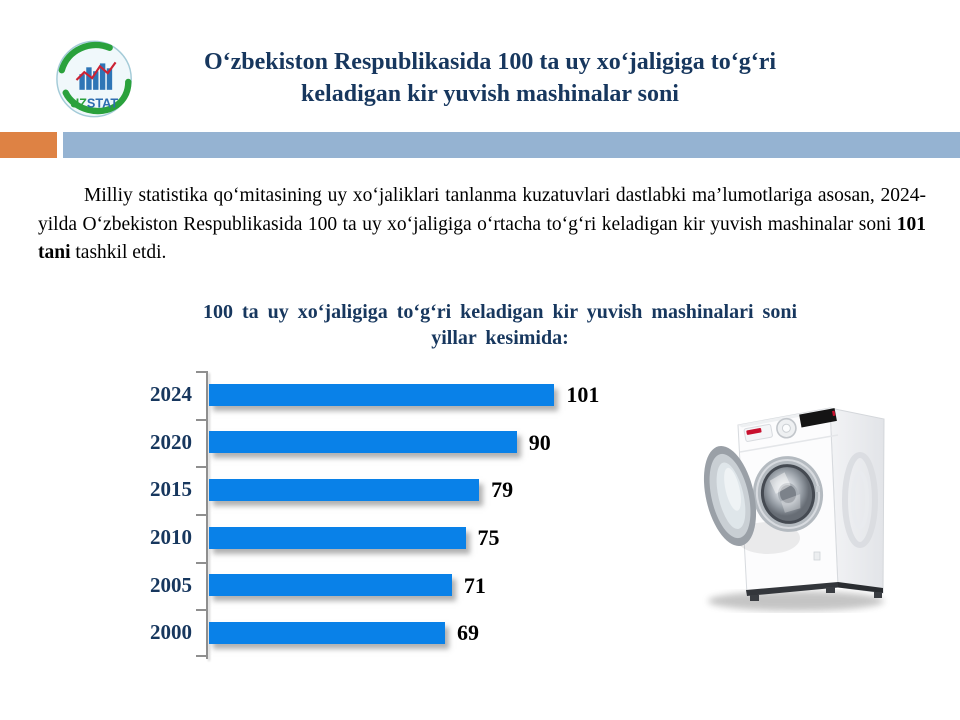 This screenshot has height=720, width=960. What do you see at coordinates (207, 515) in the screenshot?
I see `chart-y-axis` at bounding box center [207, 515].